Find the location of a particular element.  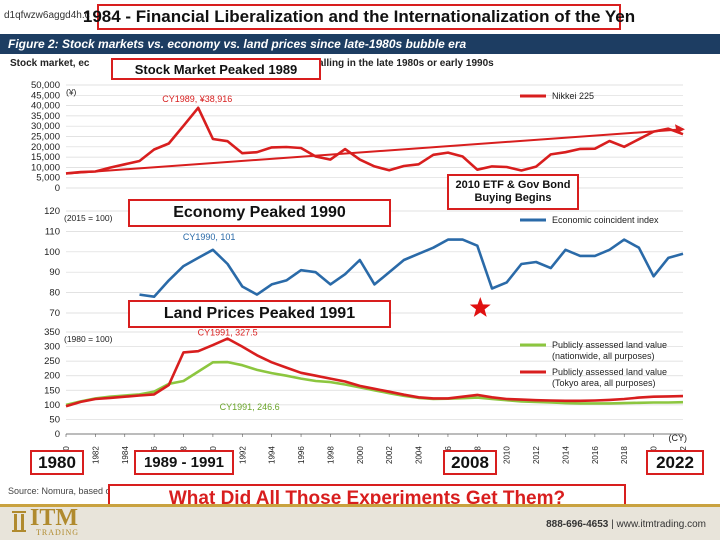

itm-logo-text: ITM is located at coordinates (54, 518).